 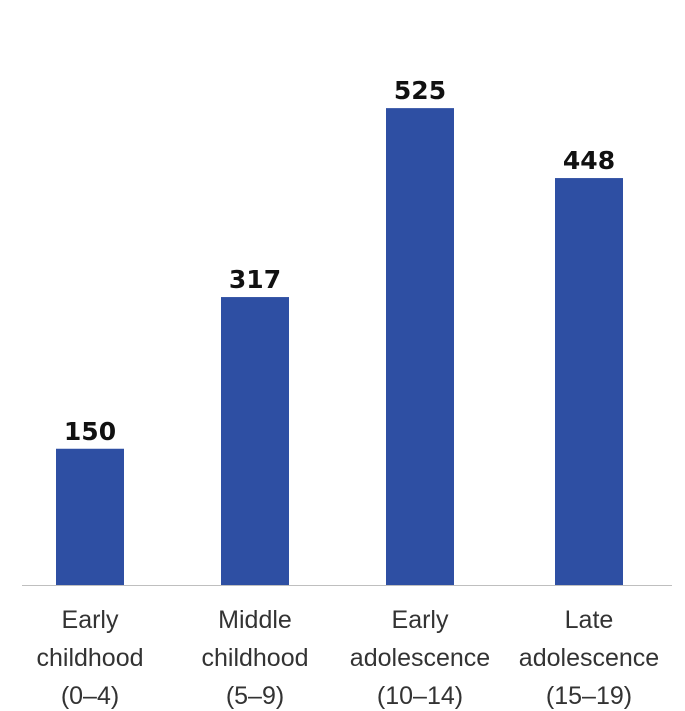 I want to click on bar-value-label: 150, so click(x=90, y=431).